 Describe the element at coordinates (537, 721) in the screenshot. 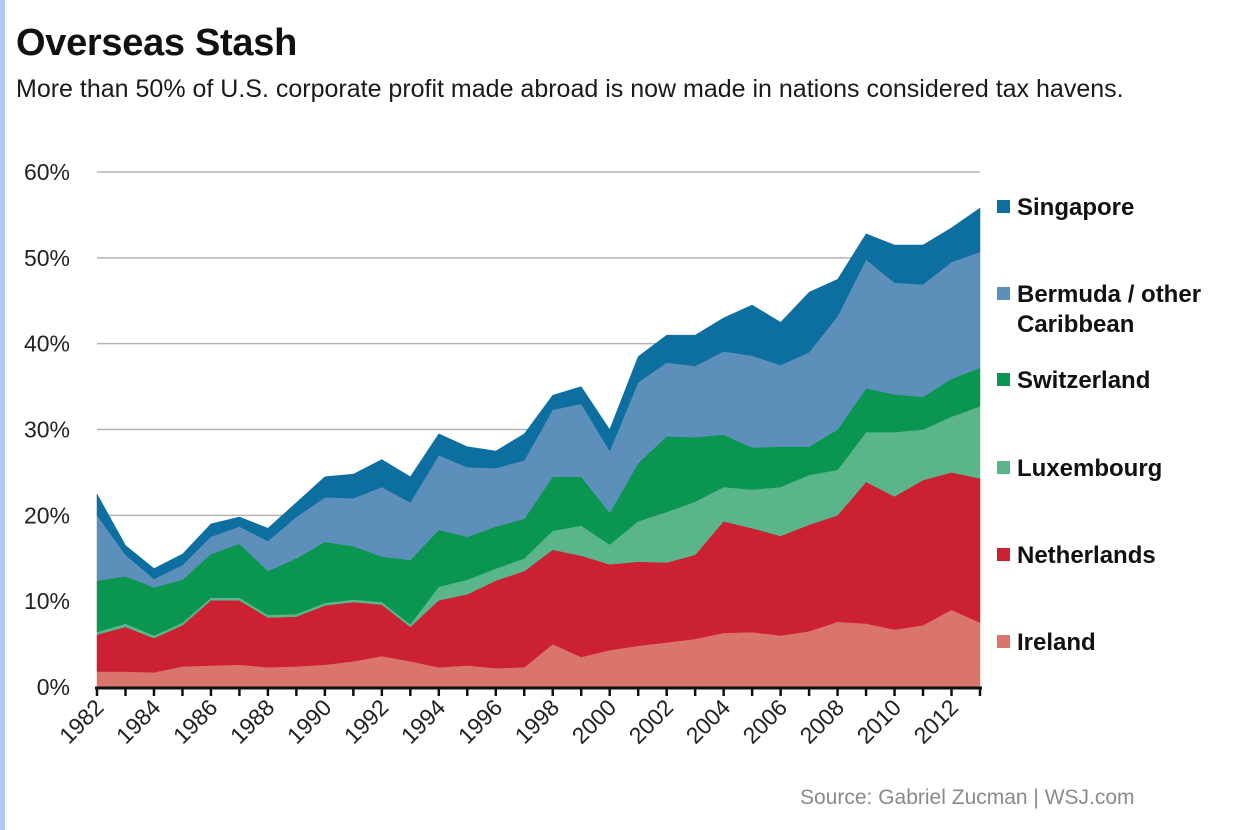

I see `x-tick-label: 1998` at that location.